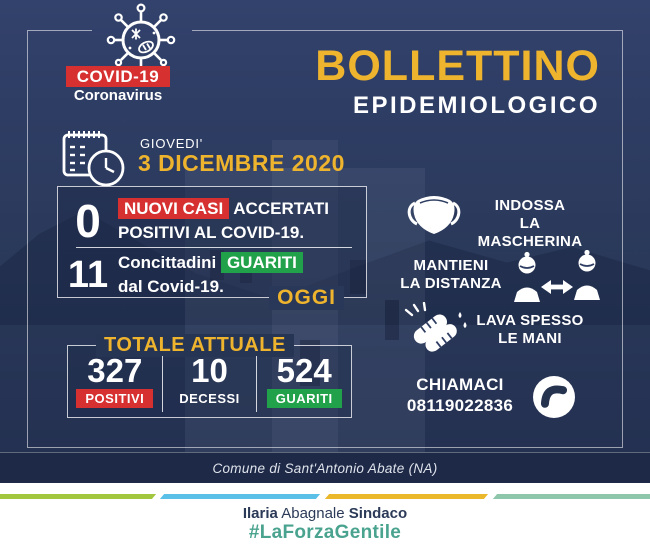  What do you see at coordinates (88, 221) in the screenshot?
I see `new-cases-value: 0` at bounding box center [88, 221].